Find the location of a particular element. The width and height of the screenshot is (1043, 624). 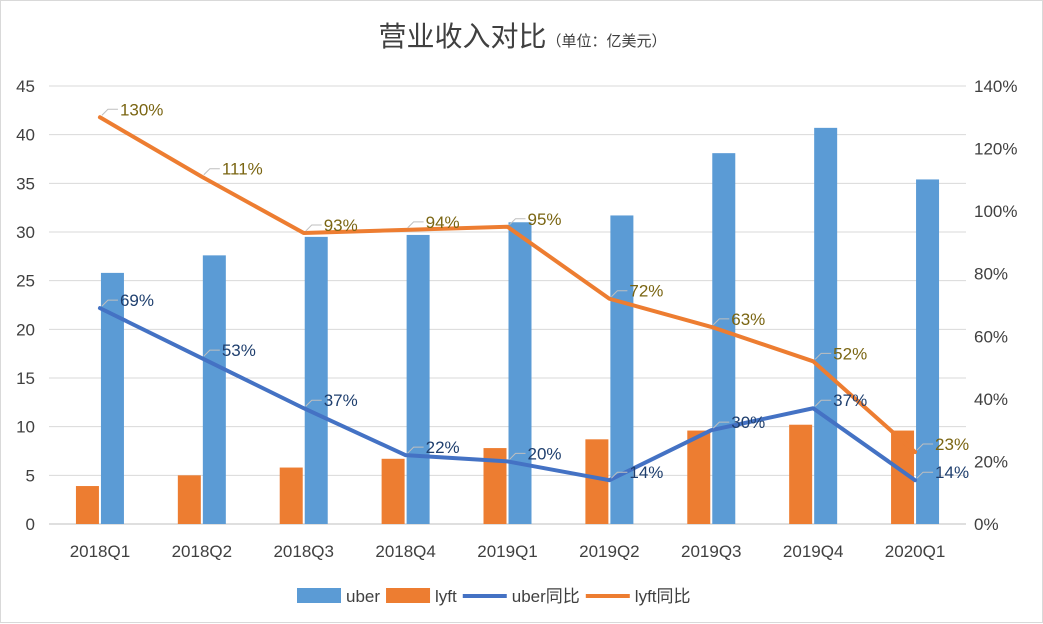

legend-label: uber同比 is located at coordinates (546, 596).